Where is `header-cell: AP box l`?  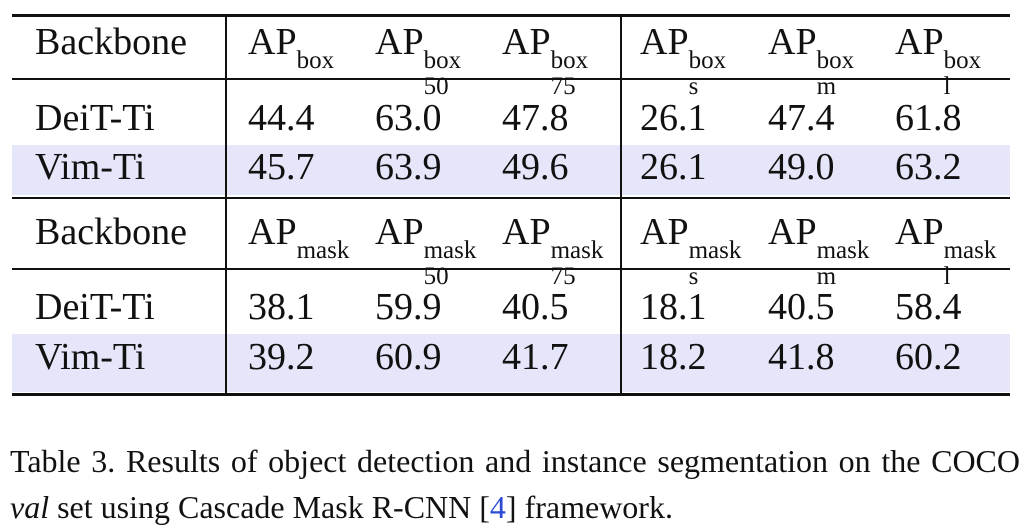
header-cell: AP box l is located at coordinates (938, 60).